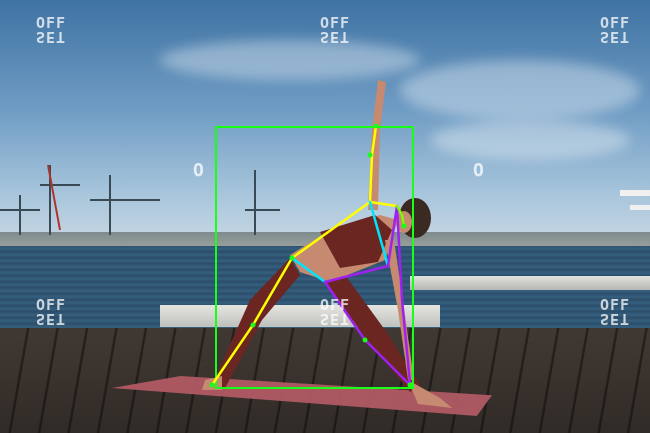  What do you see at coordinates (308, 270) in the screenshot?
I see `hip-line` at bounding box center [308, 270].